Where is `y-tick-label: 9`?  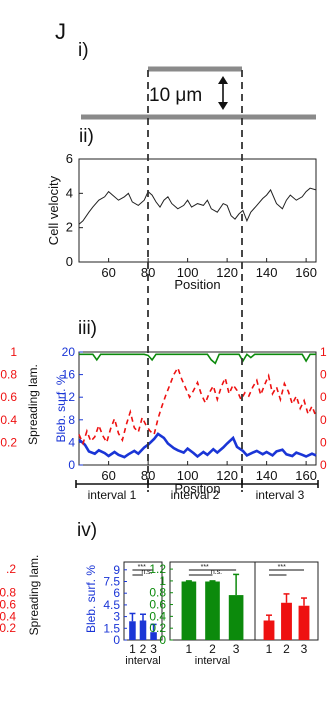 y-tick-label: 9 is located at coordinates (116, 570).